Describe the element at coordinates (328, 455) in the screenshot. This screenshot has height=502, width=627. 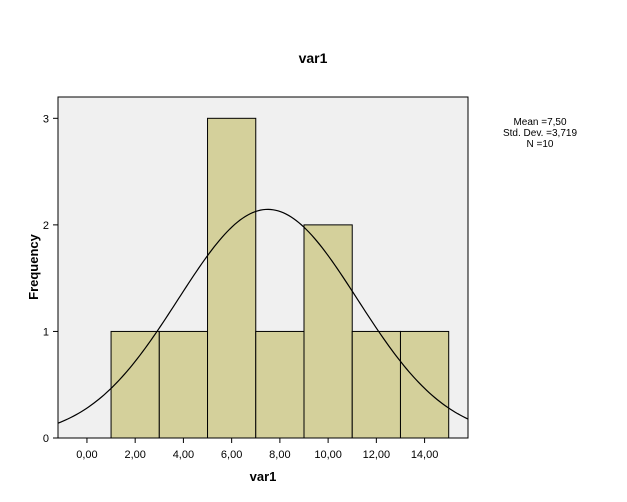
I see `x-tick-label: 10,00` at that location.